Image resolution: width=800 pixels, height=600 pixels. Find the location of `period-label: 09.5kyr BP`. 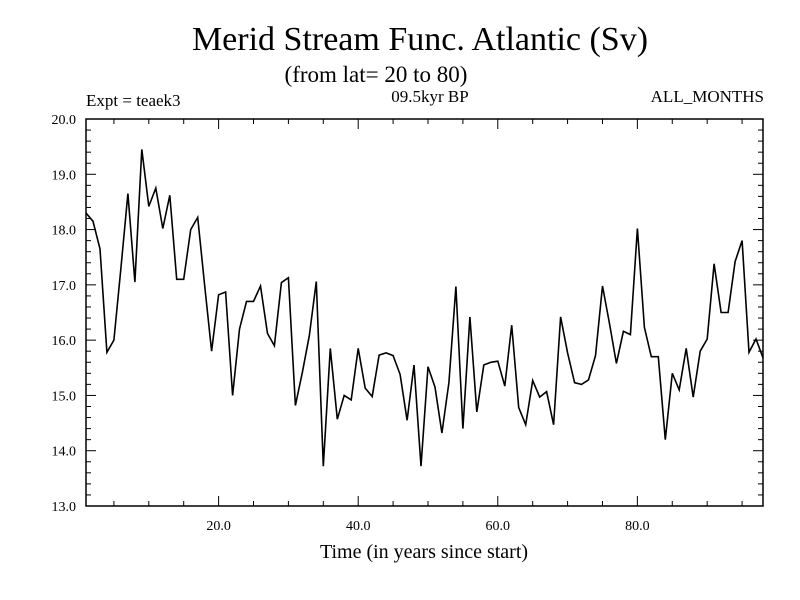

period-label: 09.5kyr BP is located at coordinates (429, 96).